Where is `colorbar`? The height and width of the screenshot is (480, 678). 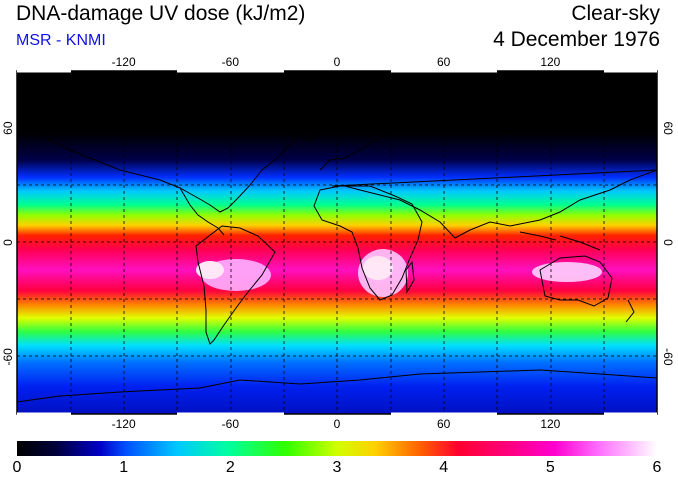 colorbar is located at coordinates (337, 448).